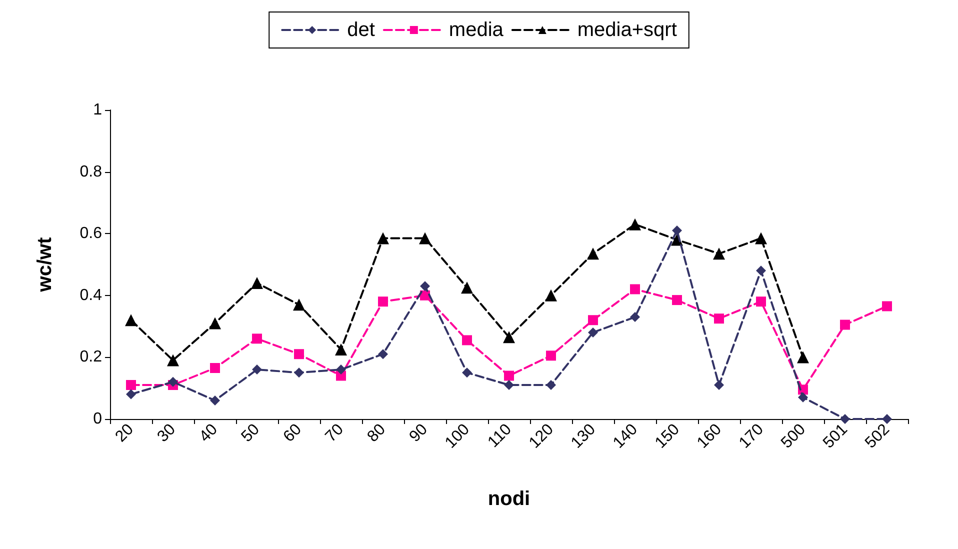 Image resolution: width=958 pixels, height=549 pixels. What do you see at coordinates (125, 433) in the screenshot?
I see `x-tick-label: 20` at bounding box center [125, 433].